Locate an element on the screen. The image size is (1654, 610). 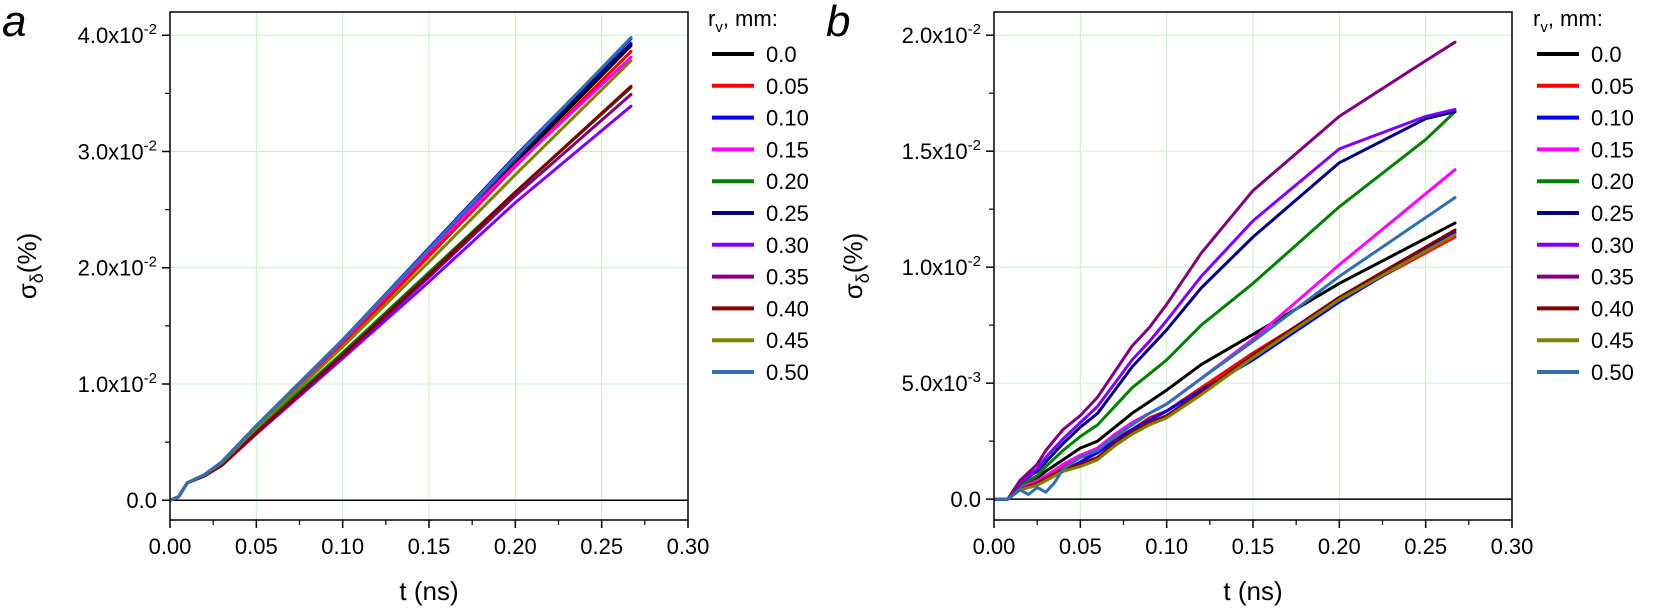
series-line-0.50 is located at coordinates (1225, 348).